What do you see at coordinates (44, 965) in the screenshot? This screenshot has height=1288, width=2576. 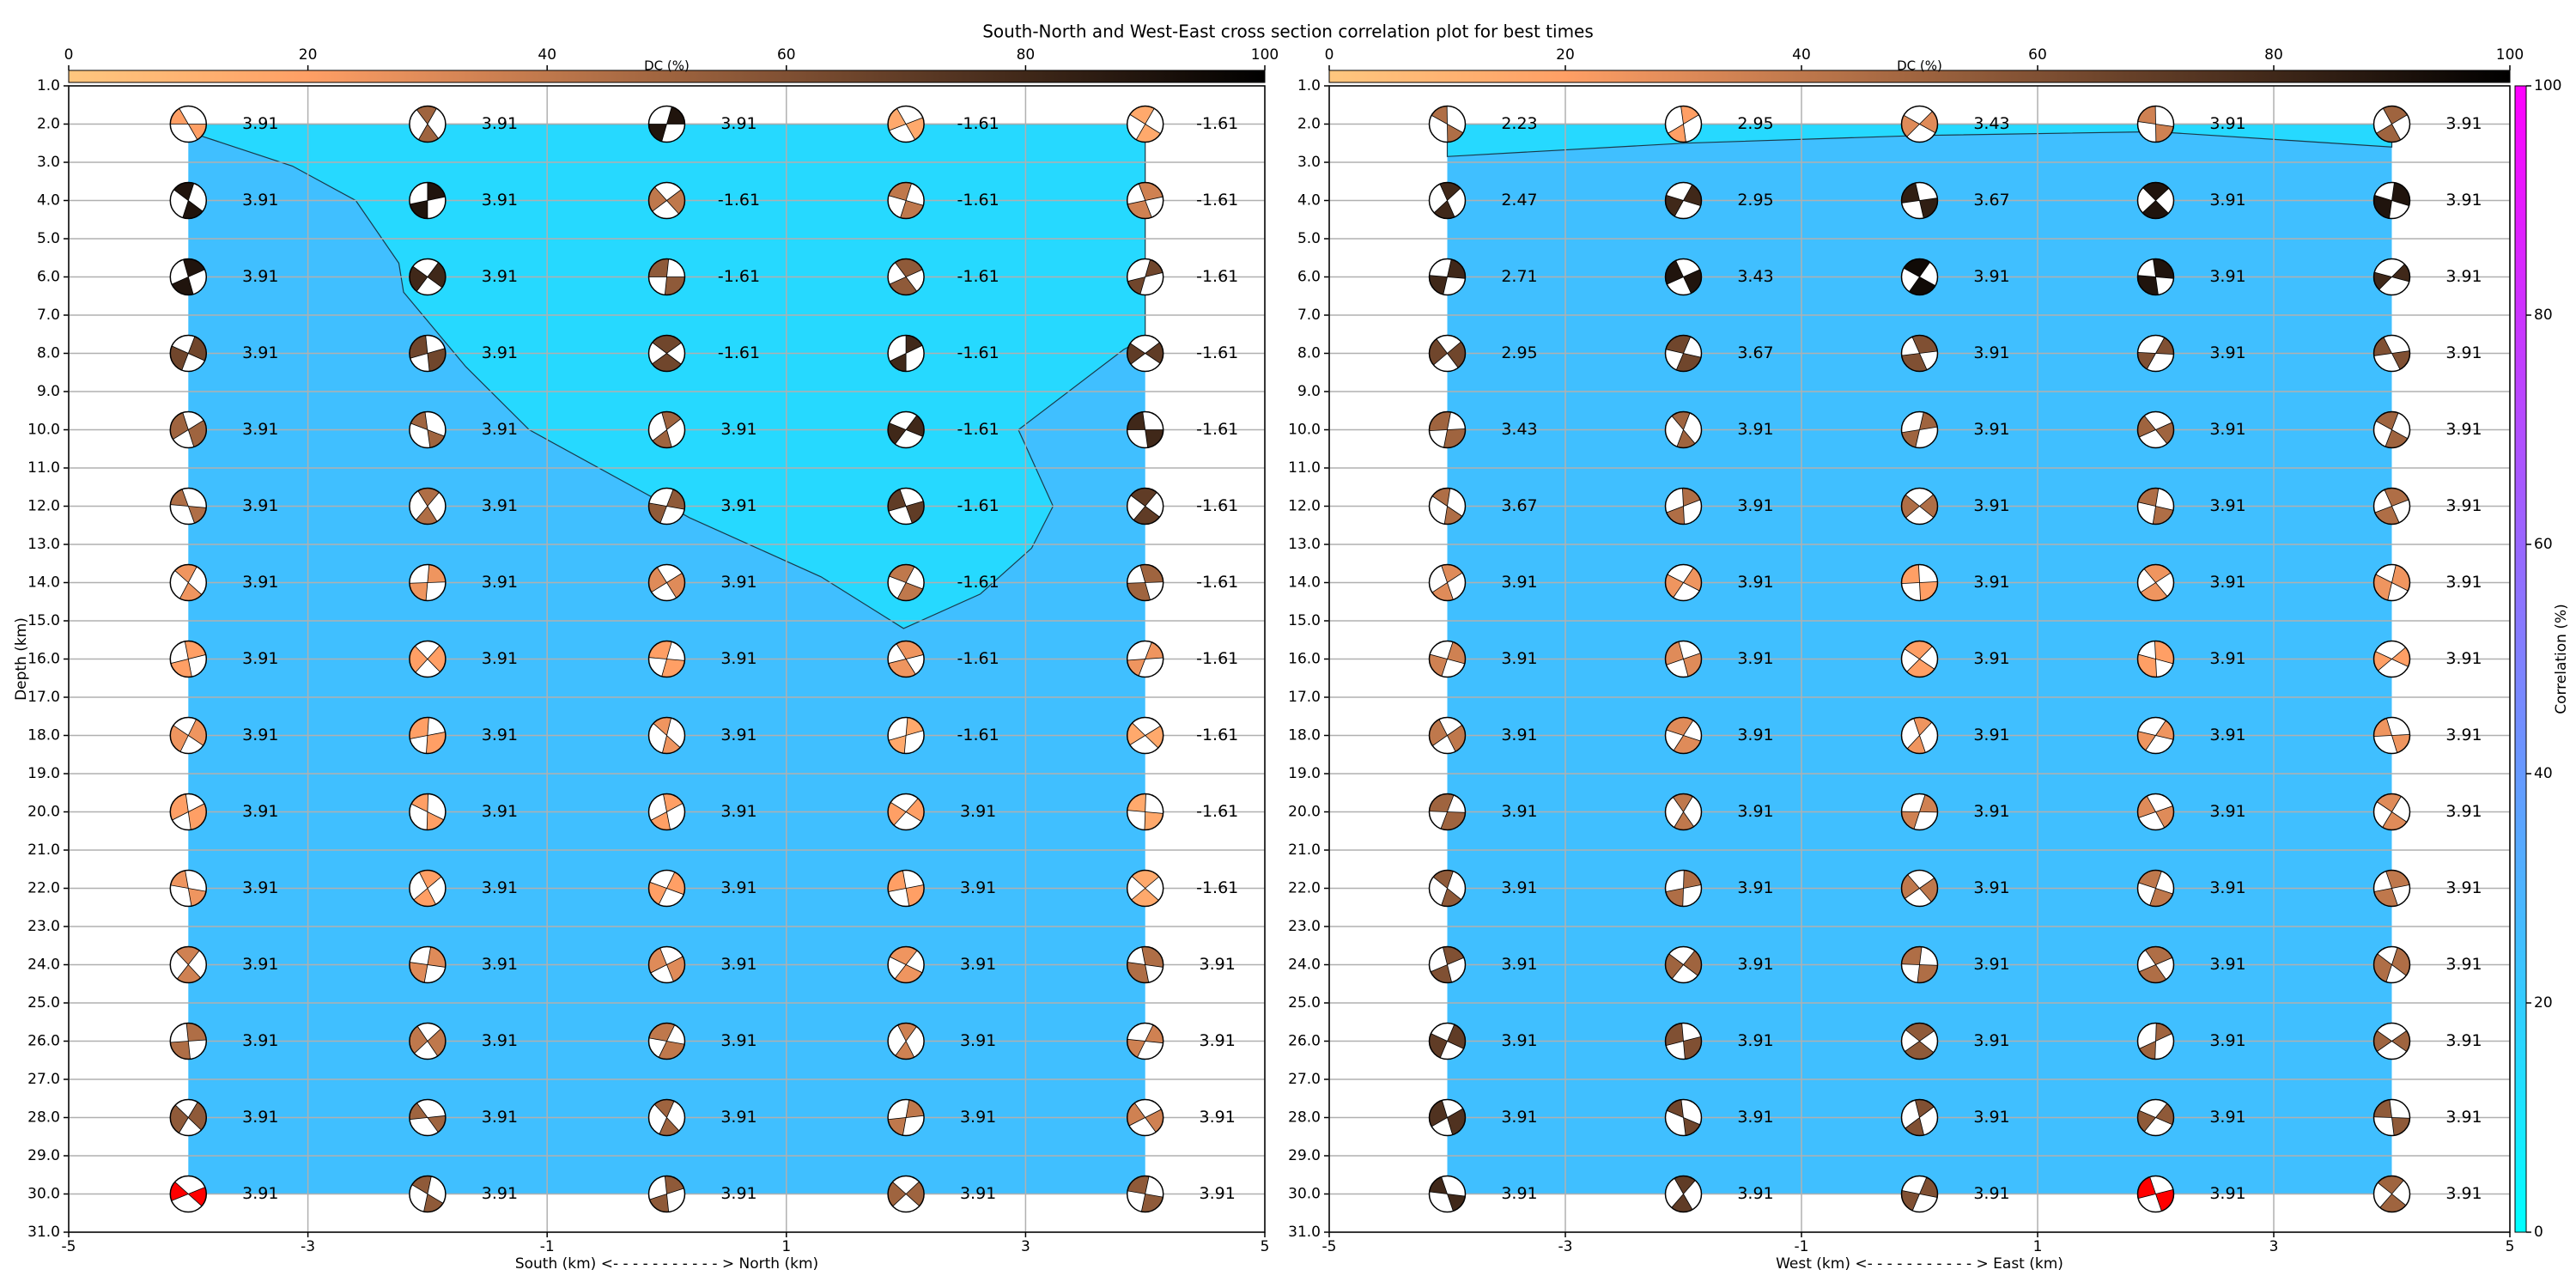 I see `y-tick-label: 24.0` at bounding box center [44, 965].